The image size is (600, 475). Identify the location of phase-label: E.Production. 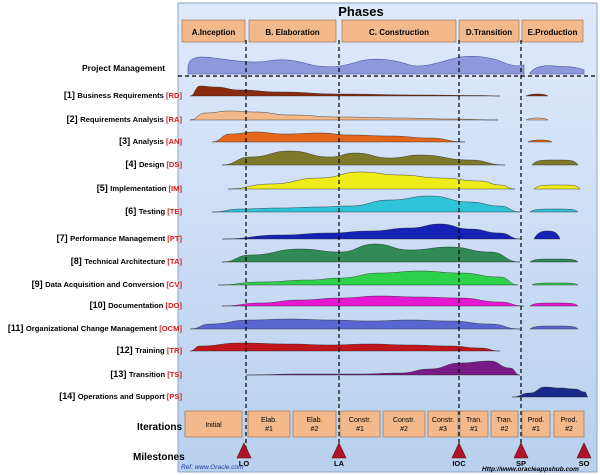
(553, 32).